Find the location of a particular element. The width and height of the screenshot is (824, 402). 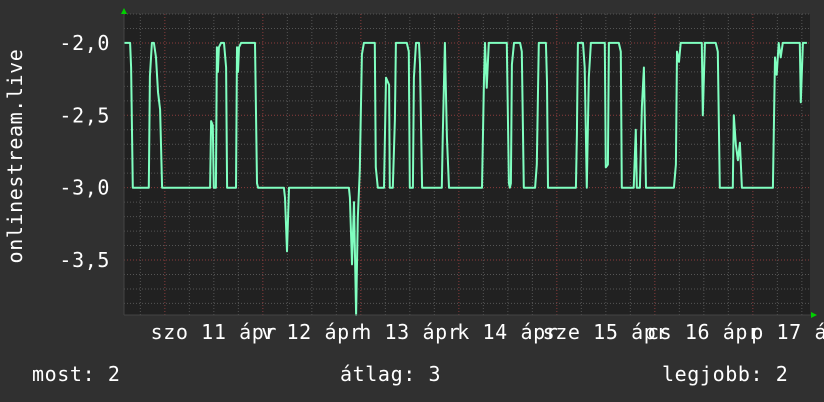

y-axis-arrow-icon is located at coordinates (124, 11).